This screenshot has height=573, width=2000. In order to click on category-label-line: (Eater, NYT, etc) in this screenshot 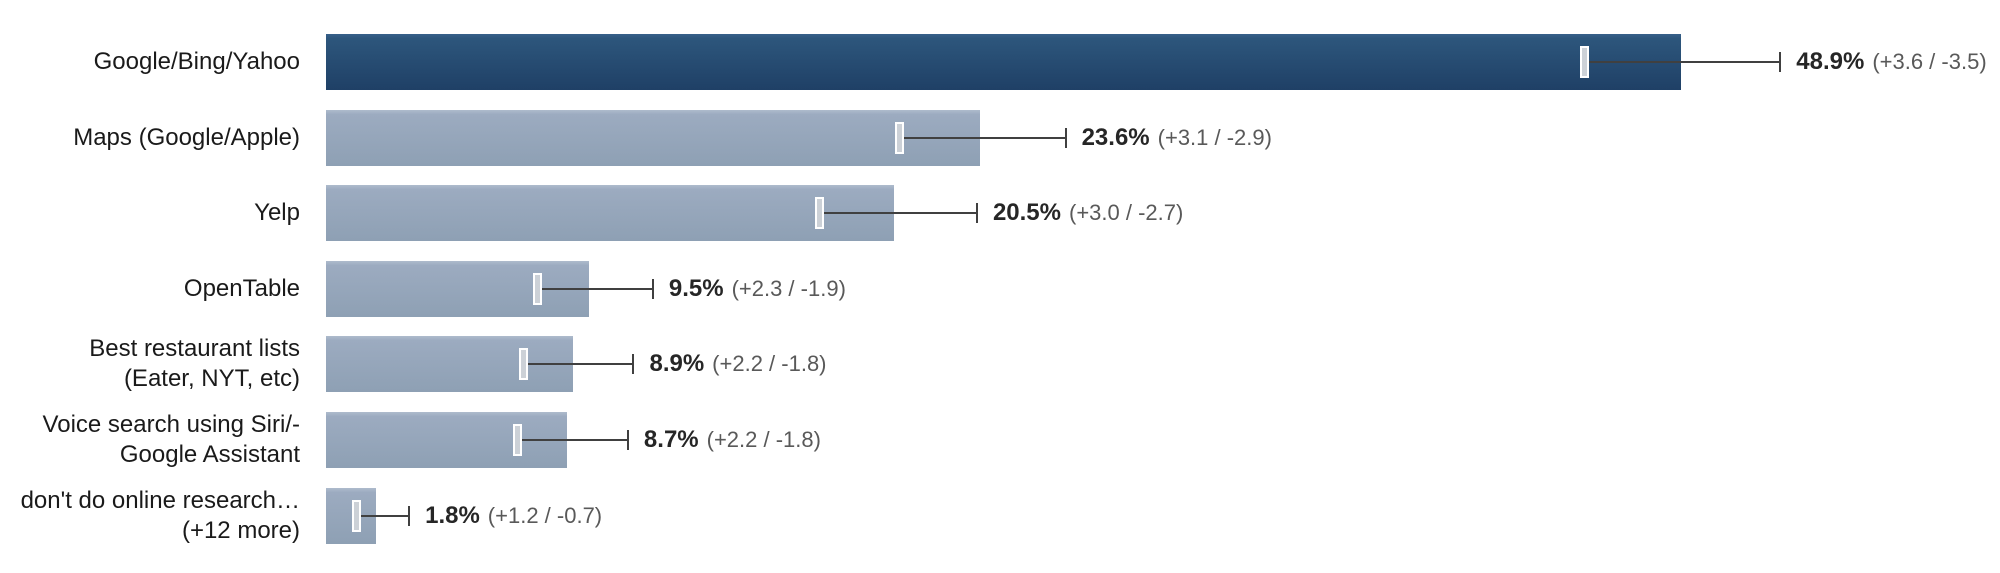, I will do `click(211, 379)`.